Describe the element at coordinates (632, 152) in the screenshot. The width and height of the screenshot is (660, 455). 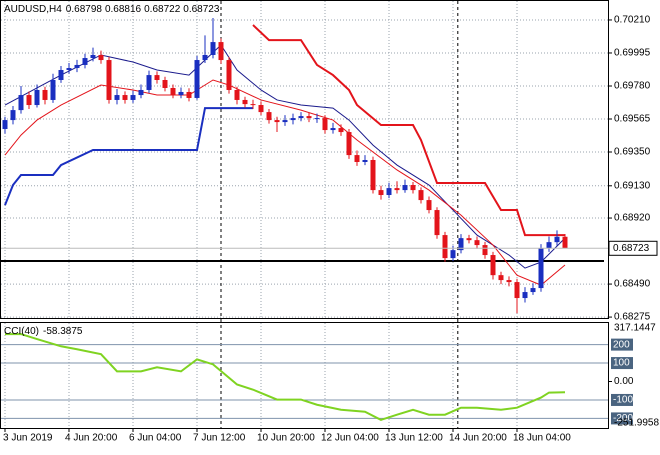
I see `y-tick-label: 0.69350` at that location.